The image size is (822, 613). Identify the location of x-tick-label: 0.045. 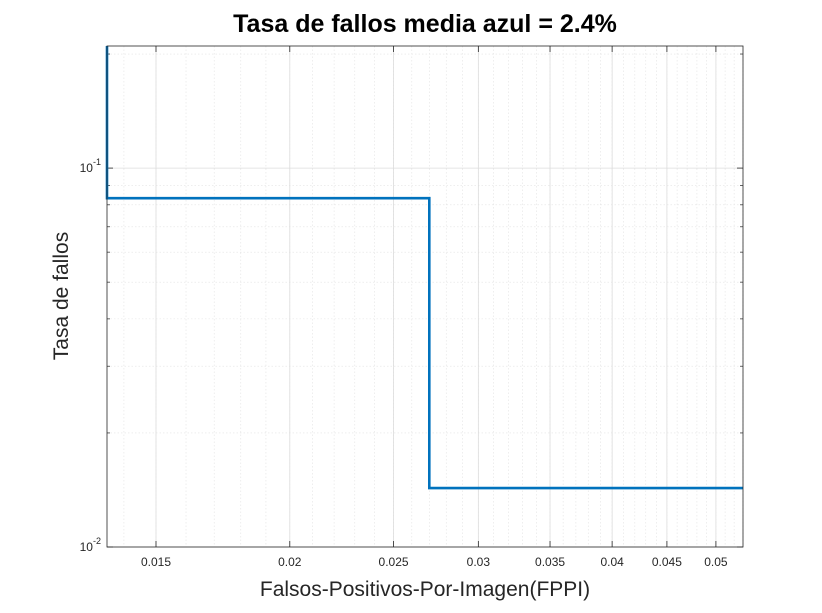
(667, 562).